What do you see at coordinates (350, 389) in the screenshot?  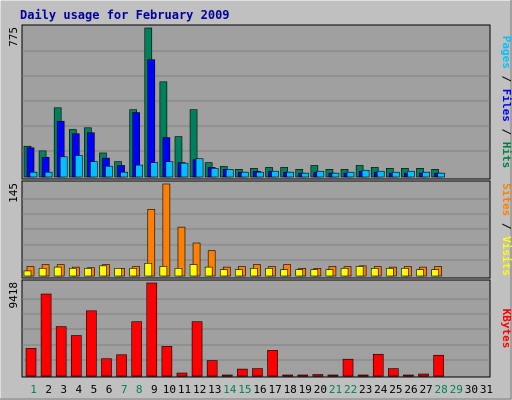 I see `x-tick-label: 22` at bounding box center [350, 389].